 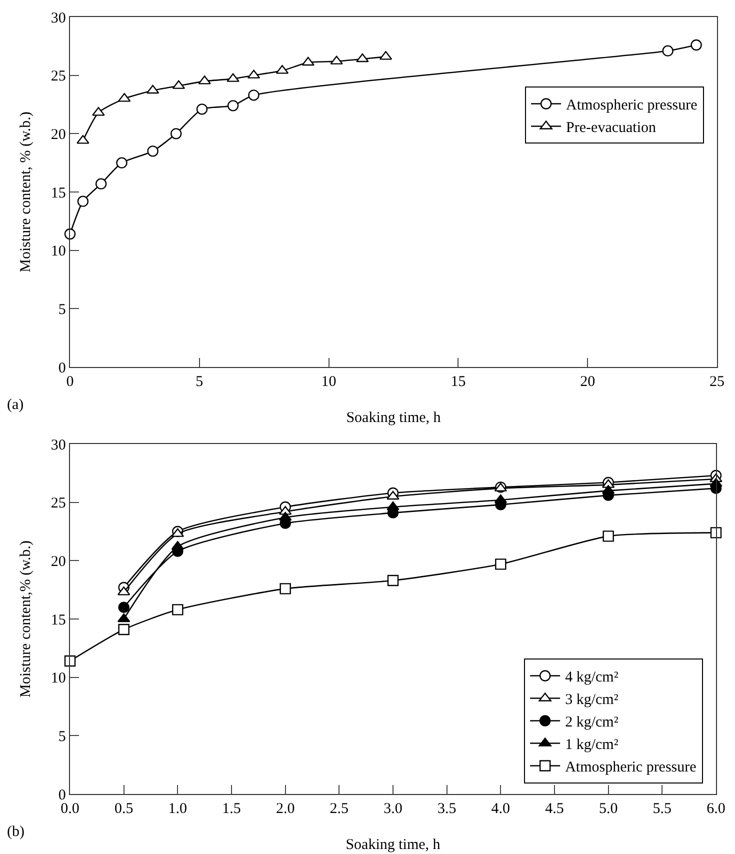 What do you see at coordinates (285, 809) in the screenshot?
I see `x-tick-label: 2.0` at bounding box center [285, 809].